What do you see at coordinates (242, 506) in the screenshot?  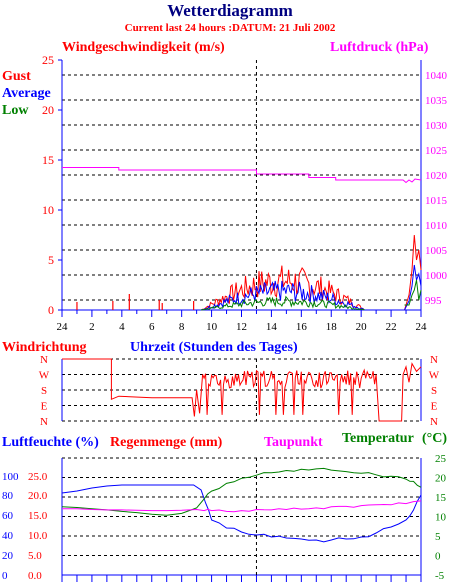 I see `dewpoint-line` at bounding box center [242, 506].